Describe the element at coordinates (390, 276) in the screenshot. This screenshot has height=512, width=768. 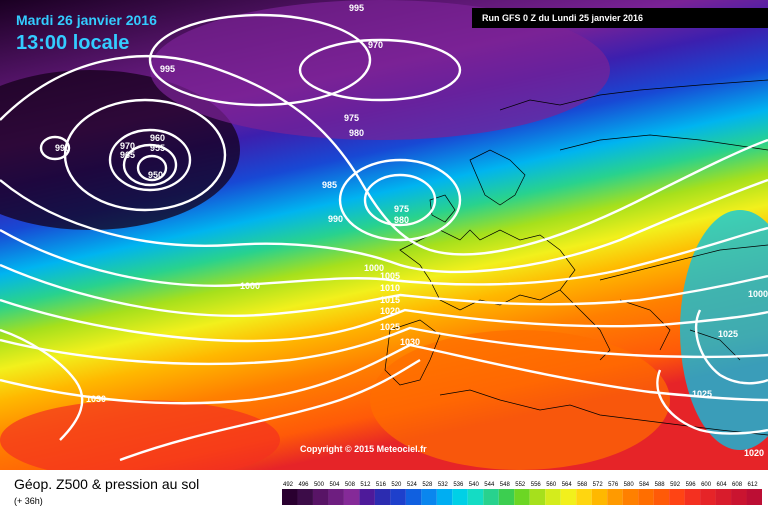
I see `pressure-label: 1005` at that location.